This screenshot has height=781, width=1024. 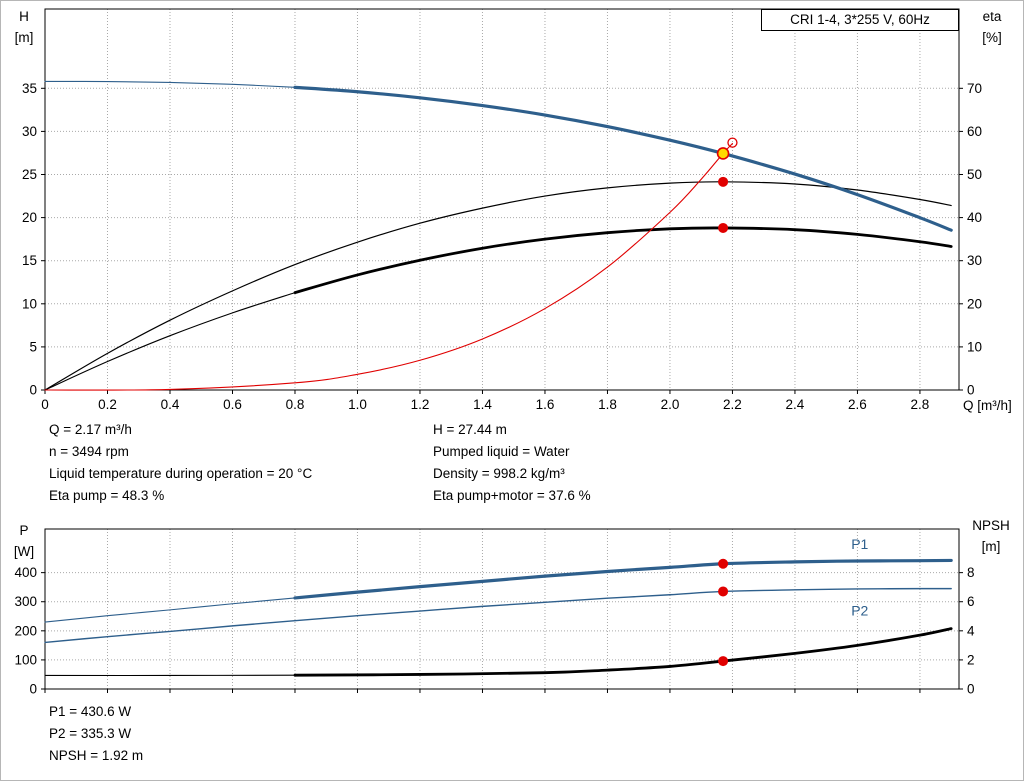 What do you see at coordinates (992, 37) in the screenshot?
I see `eta-axis-unit: [%]` at bounding box center [992, 37].